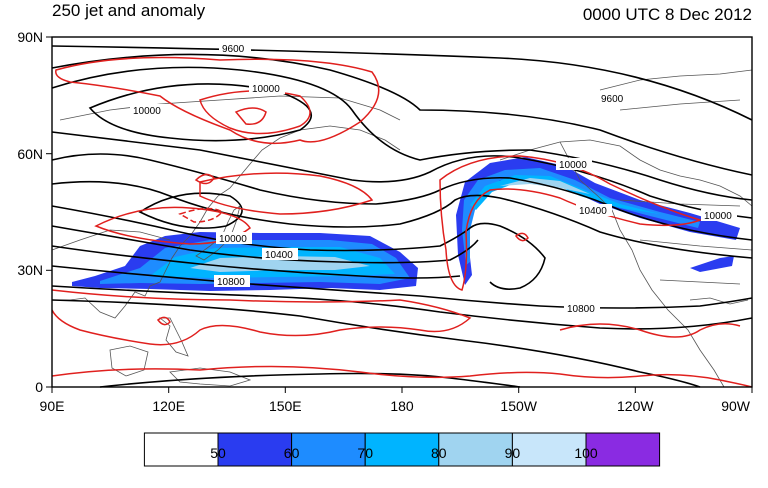 This screenshot has width=768, height=488. Describe the element at coordinates (402, 406) in the screenshot. I see `lon-label-180: 180` at that location.